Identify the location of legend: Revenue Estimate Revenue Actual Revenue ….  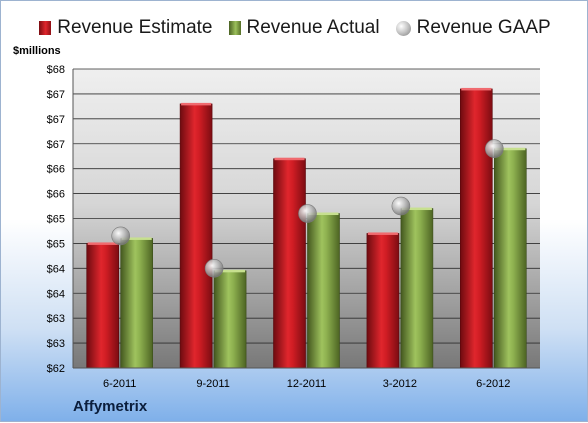
(294, 28).